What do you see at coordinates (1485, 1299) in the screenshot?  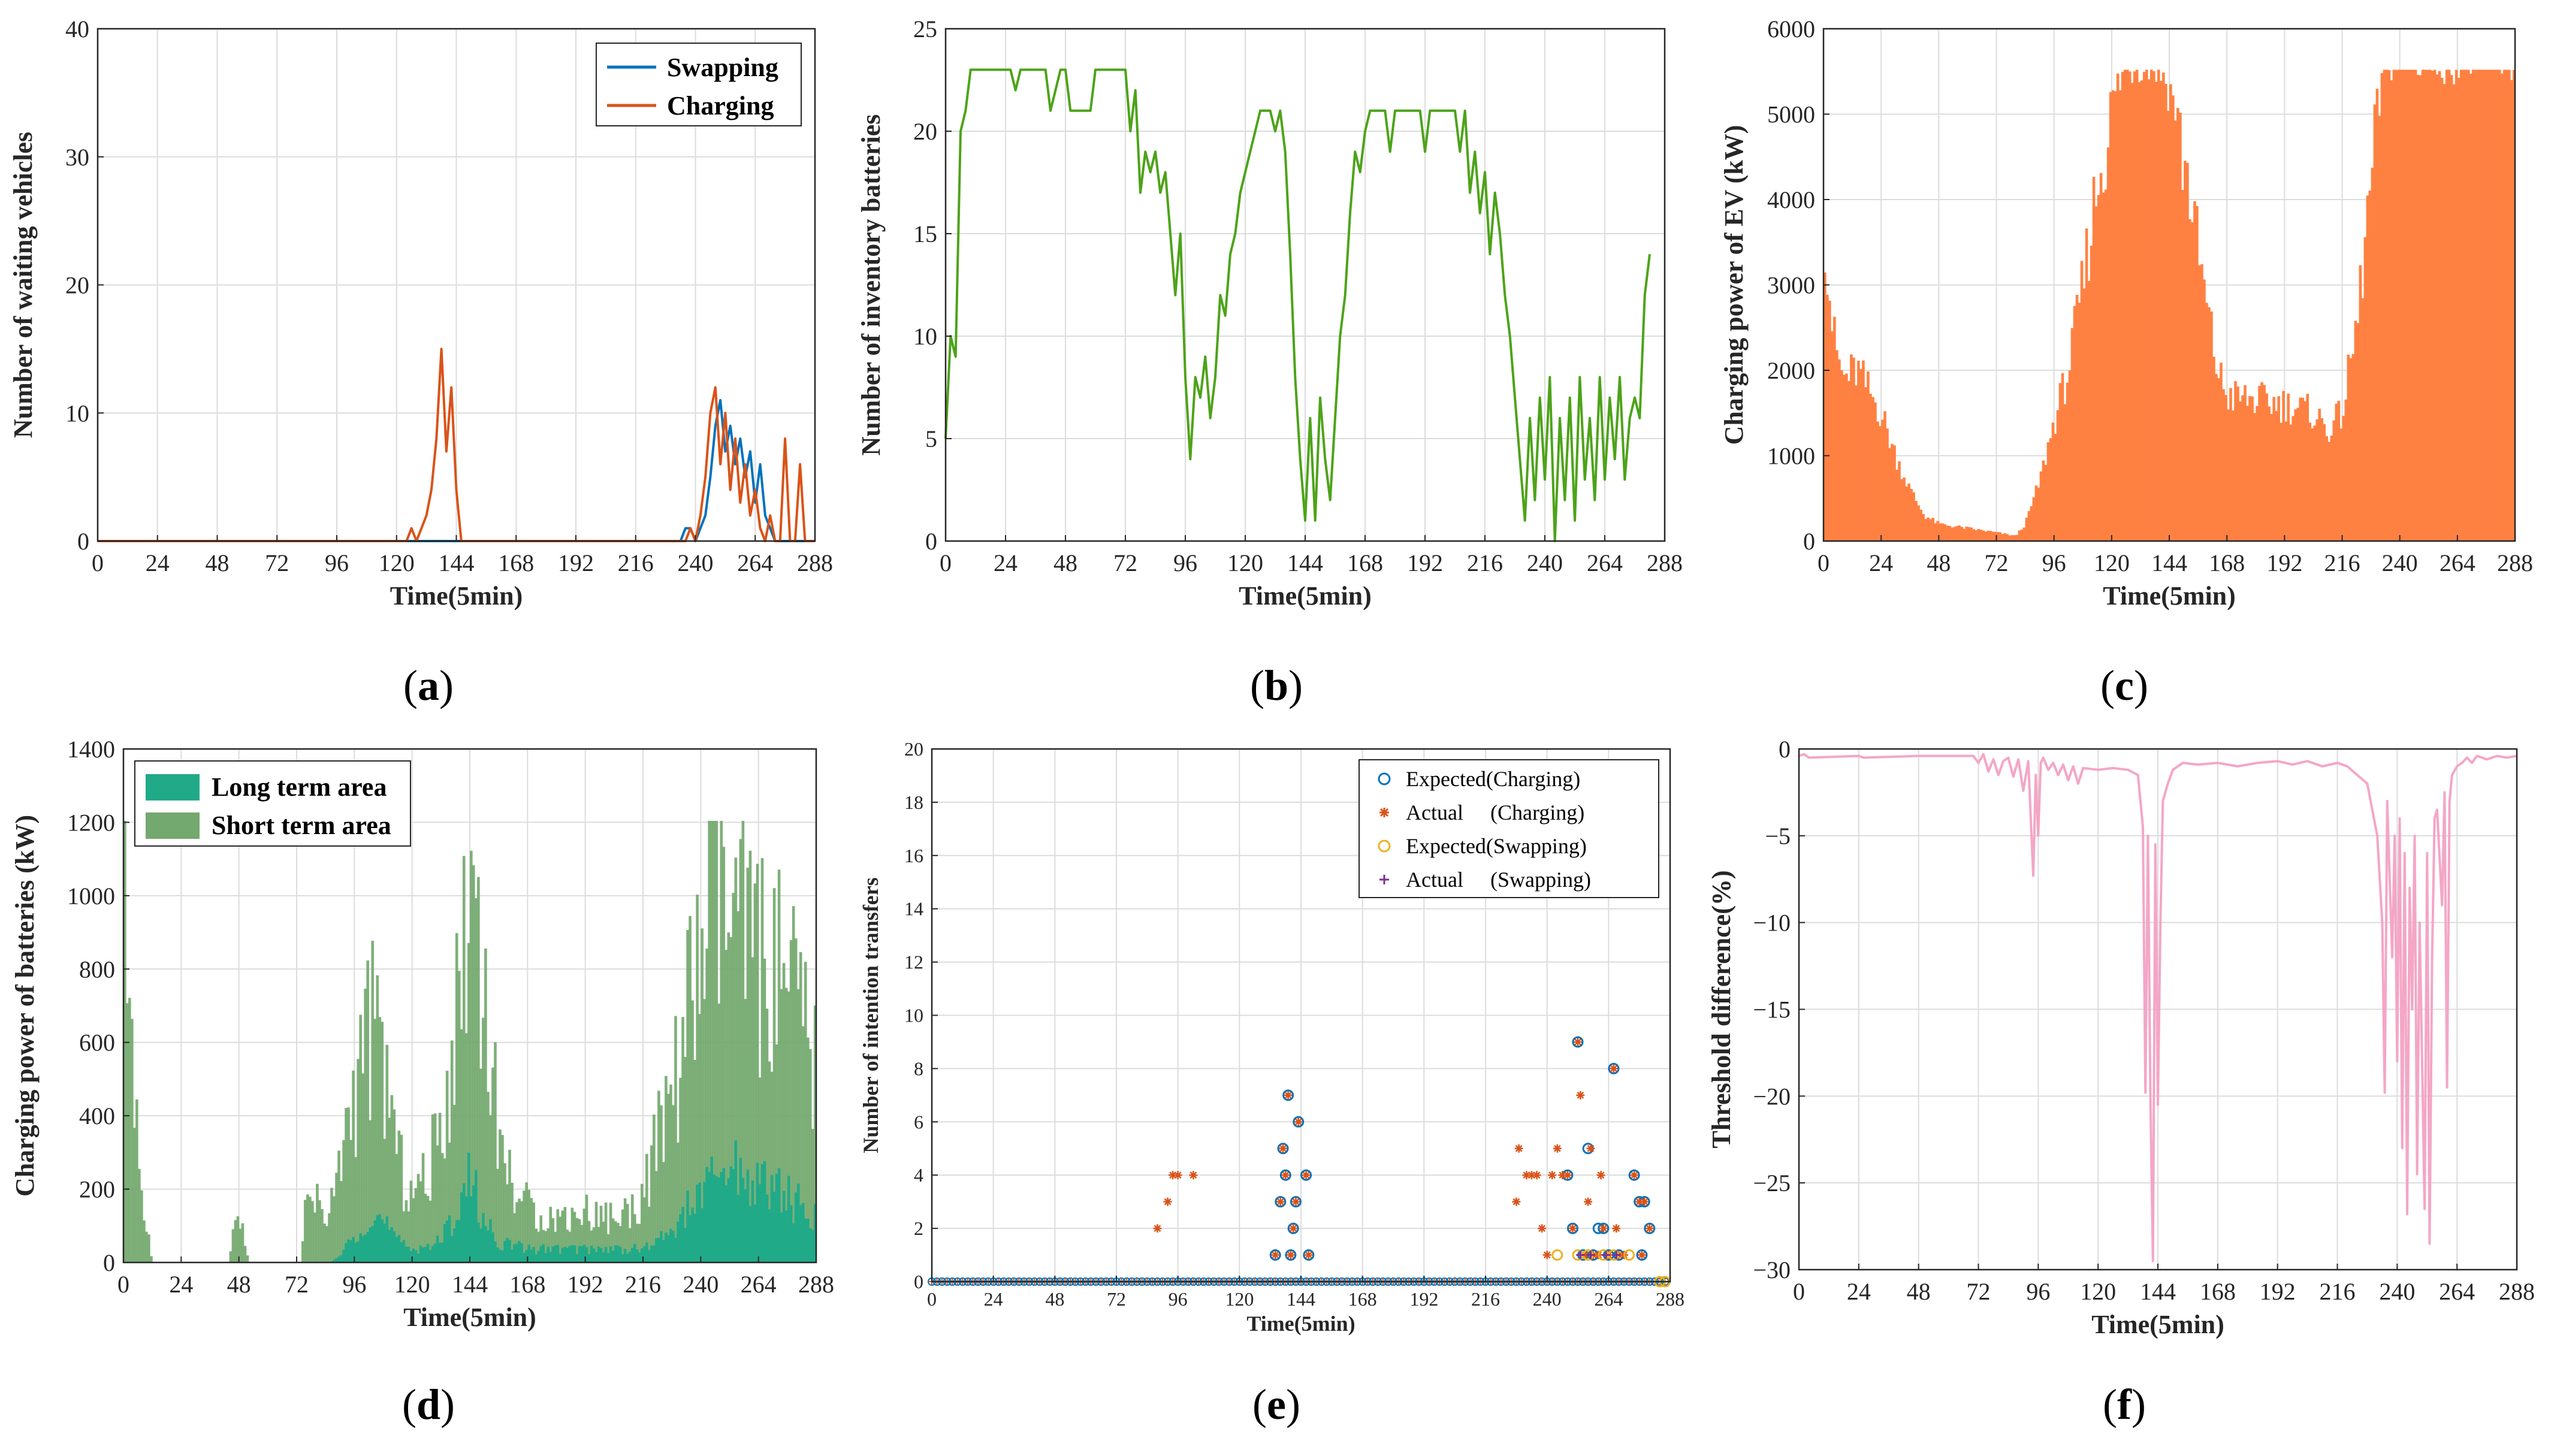 I see `x-tick-label: 216` at bounding box center [1485, 1299].